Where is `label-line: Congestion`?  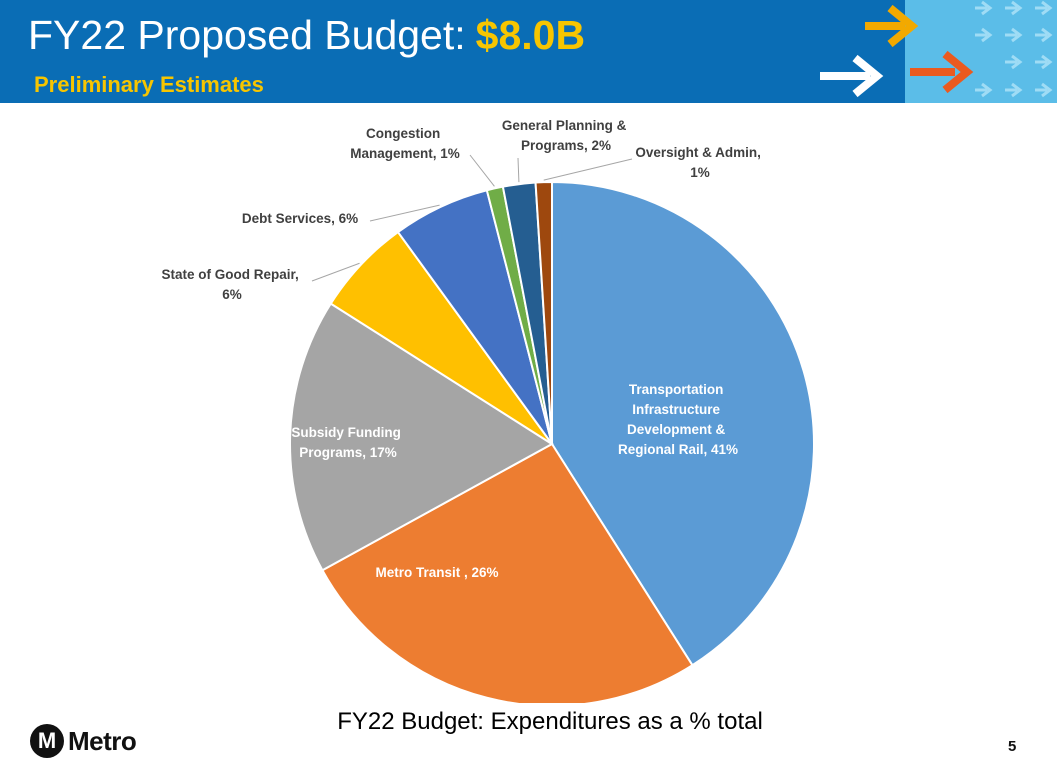 label-line: Congestion is located at coordinates (405, 133).